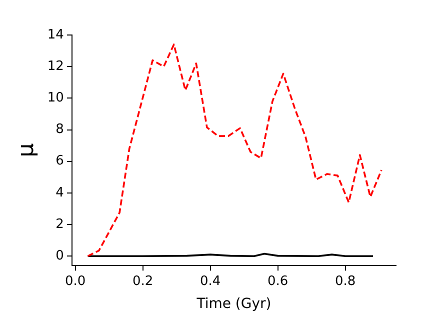  I want to click on x-tick-label: 0.4, so click(210, 281).